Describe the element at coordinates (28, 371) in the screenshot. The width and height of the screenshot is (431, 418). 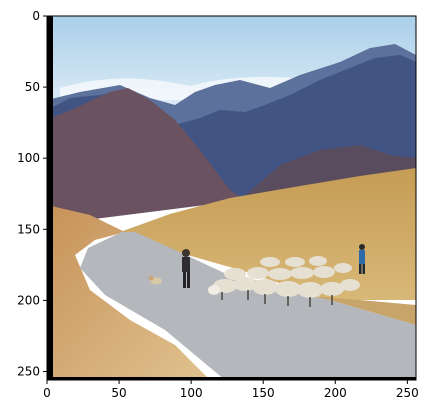
I see `y-tick-label: 250` at that location.